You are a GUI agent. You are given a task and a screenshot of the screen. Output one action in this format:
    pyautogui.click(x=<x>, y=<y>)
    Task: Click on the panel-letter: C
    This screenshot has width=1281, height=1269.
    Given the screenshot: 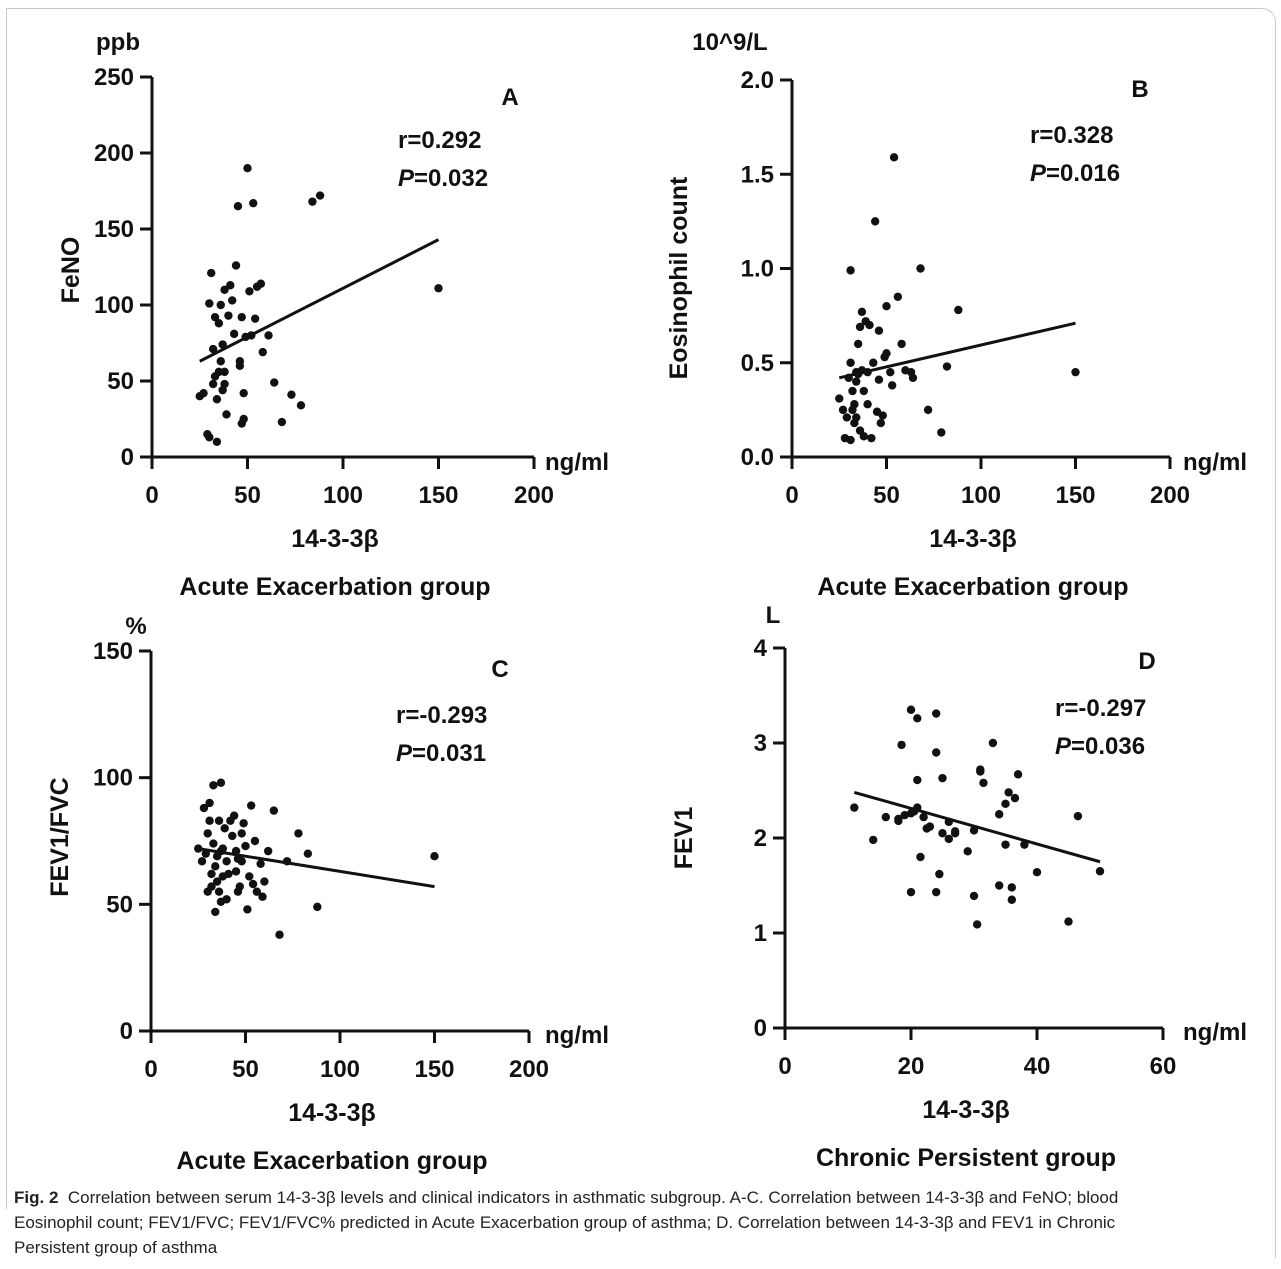 What is the action you would take?
    pyautogui.click(x=499, y=669)
    